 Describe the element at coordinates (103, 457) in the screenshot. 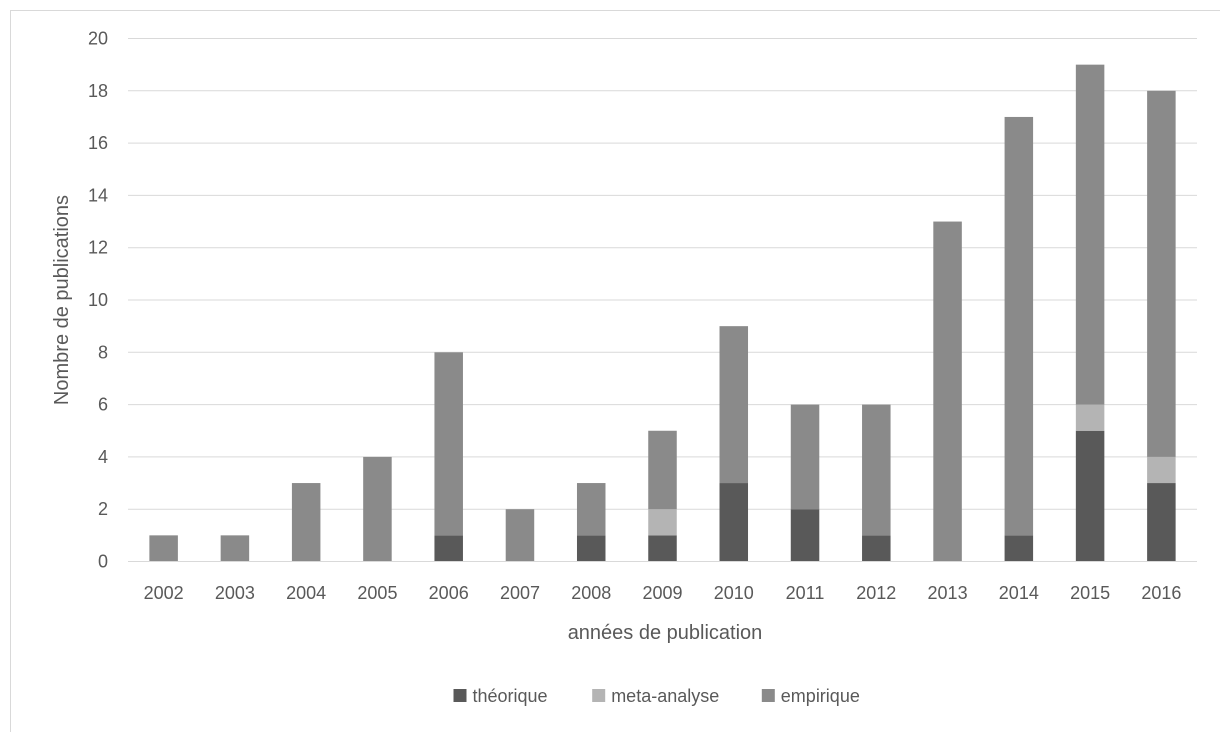

I see `y-tick-label: 4` at that location.